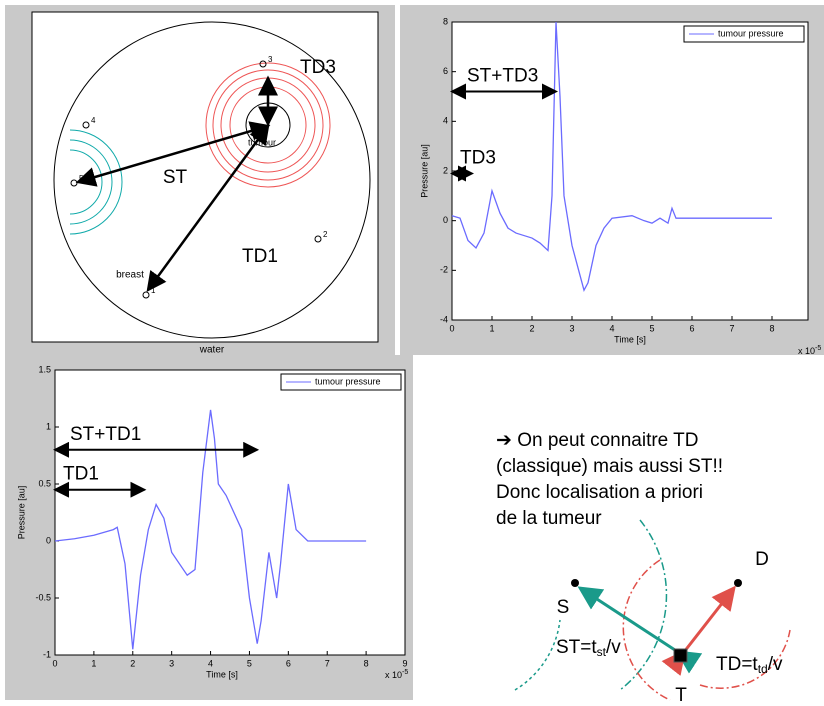  I want to click on note-line: de la tumeur, so click(549, 518).